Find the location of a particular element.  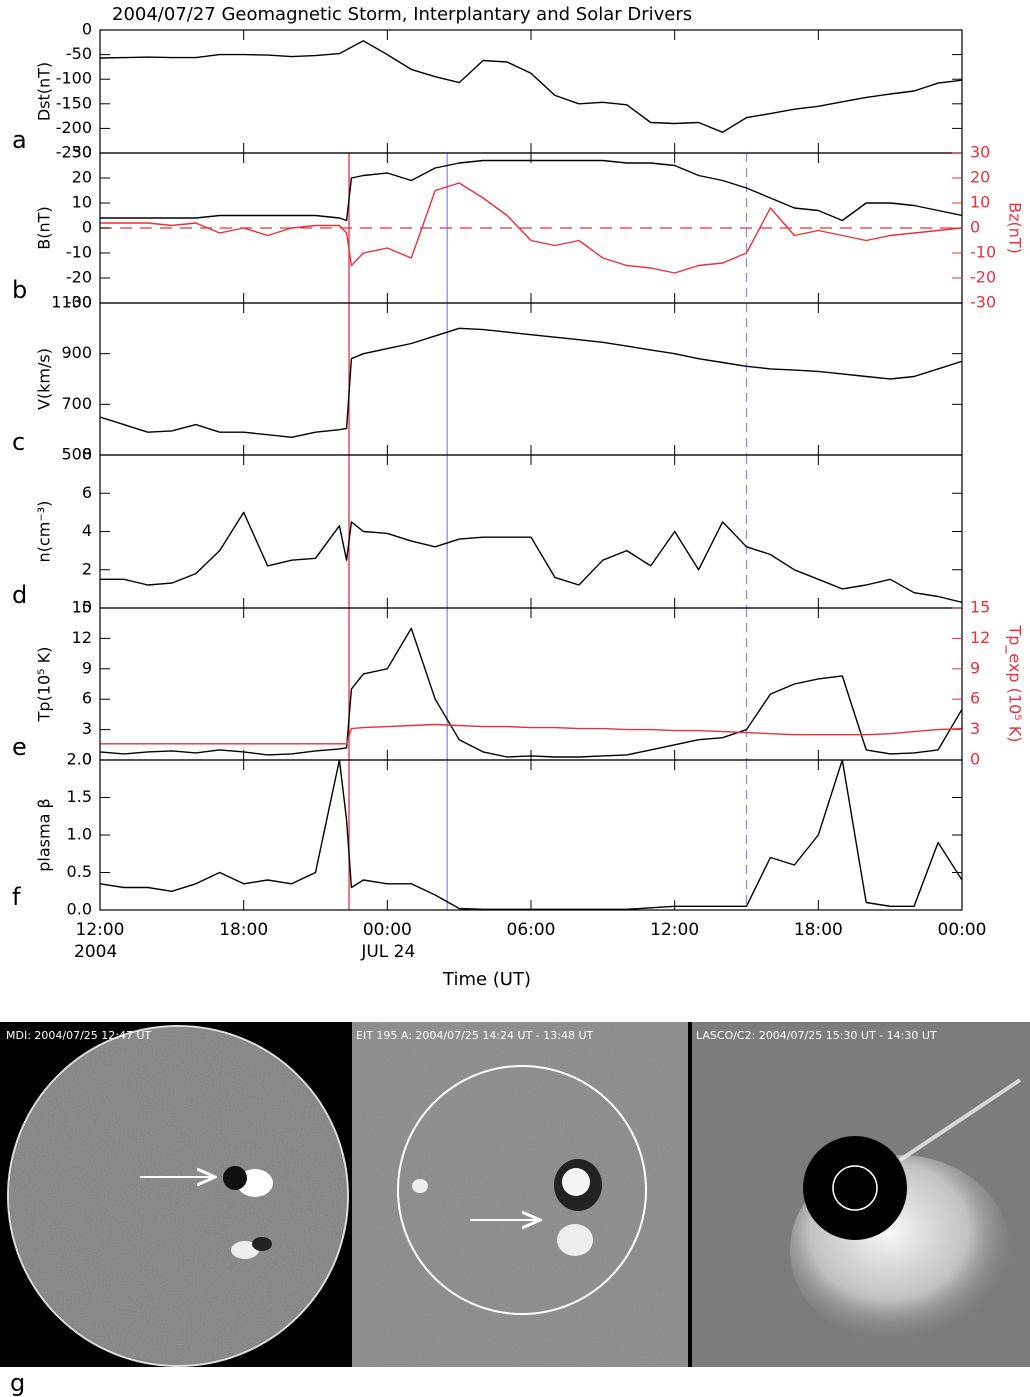

y-tick-label: -20 is located at coordinates (79, 277).